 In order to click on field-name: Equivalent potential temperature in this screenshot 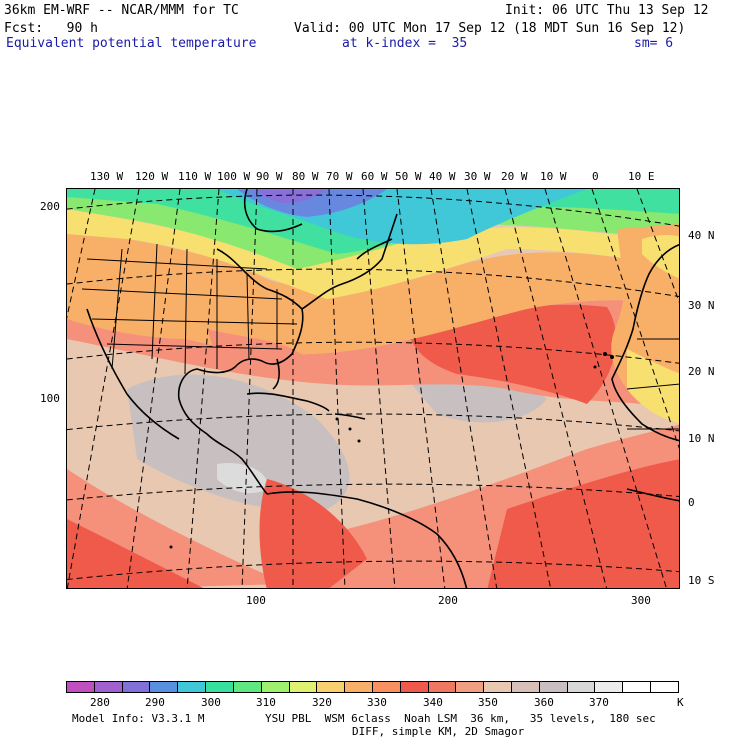, I will do `click(131, 43)`.